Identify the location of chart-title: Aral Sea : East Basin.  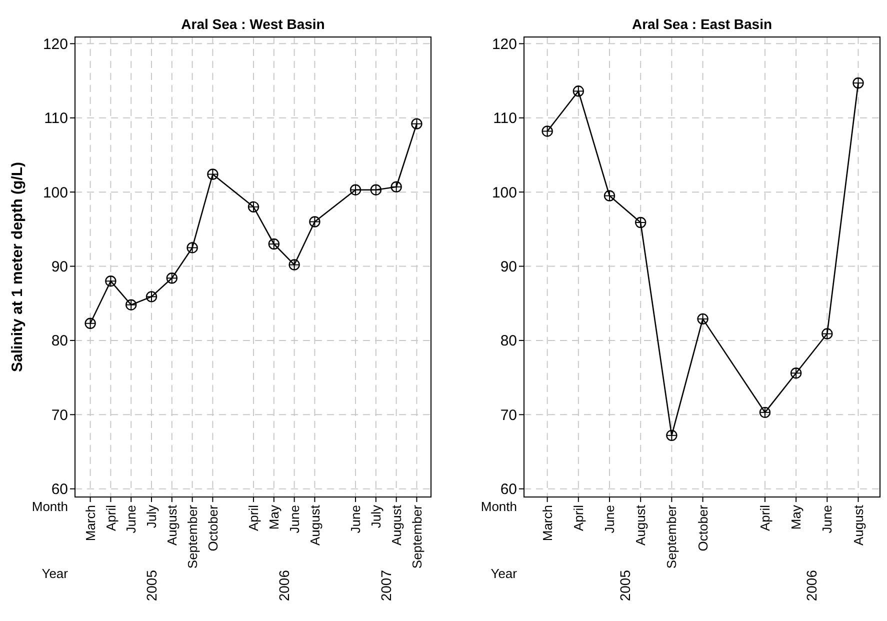
(702, 24).